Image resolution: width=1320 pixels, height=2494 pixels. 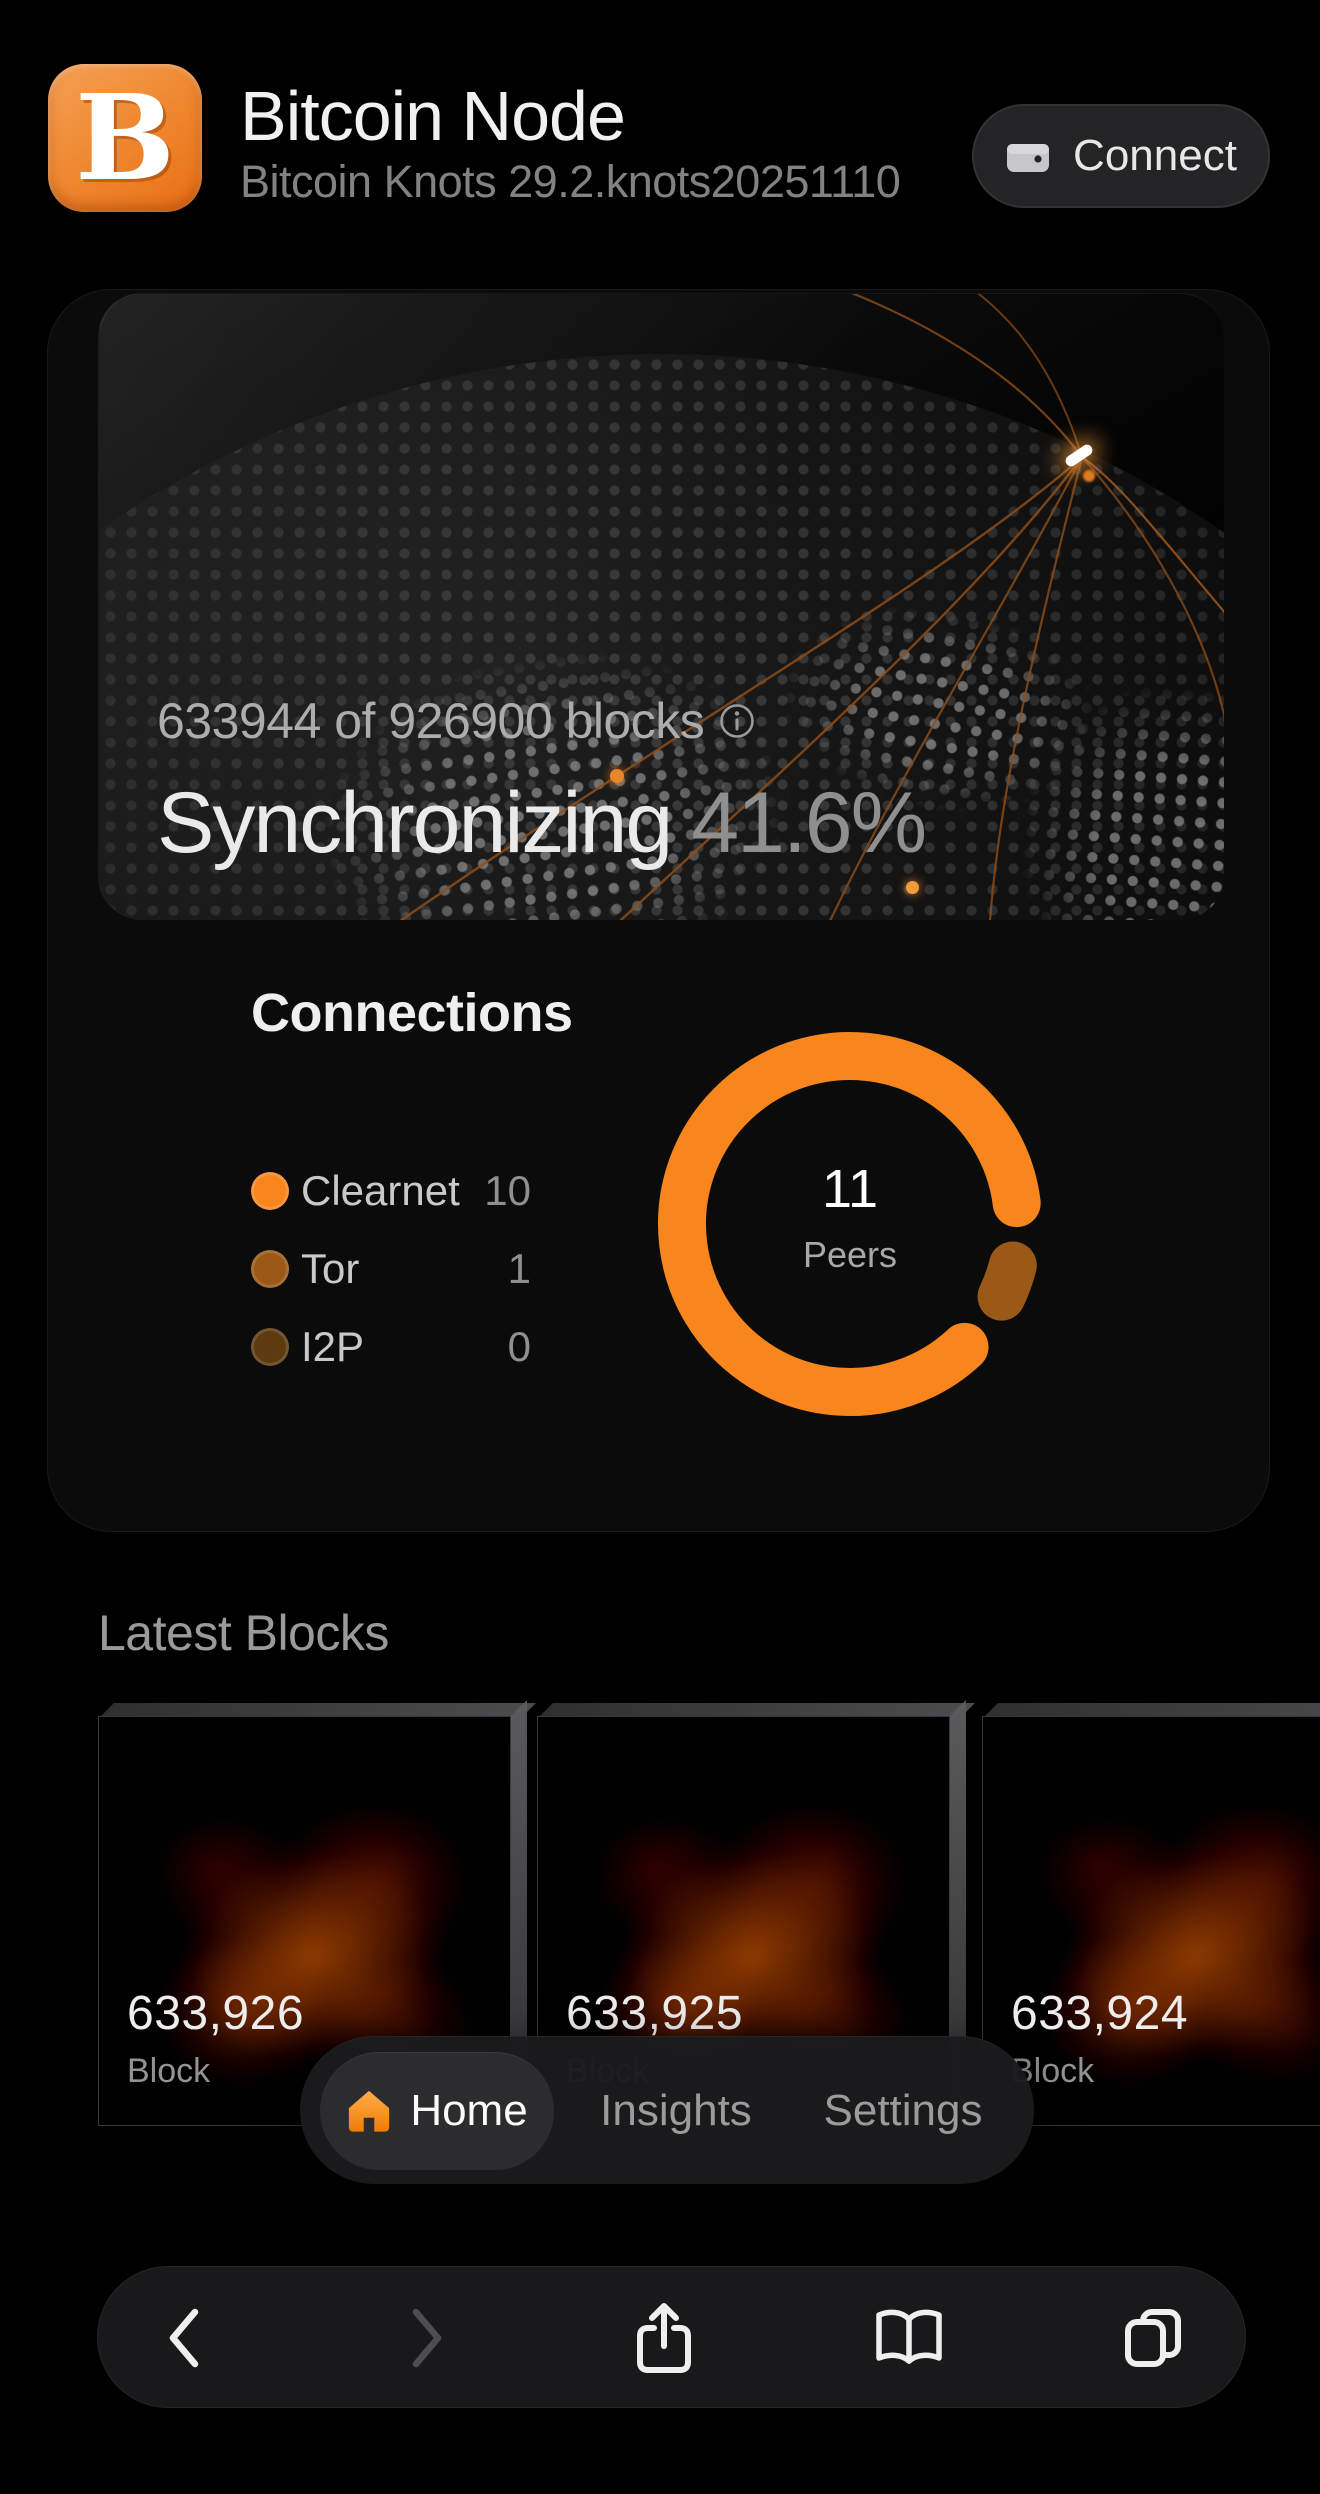 I want to click on app-version-subtitle: Bitcoin Knots 29.2.knots20251110, so click(x=570, y=181).